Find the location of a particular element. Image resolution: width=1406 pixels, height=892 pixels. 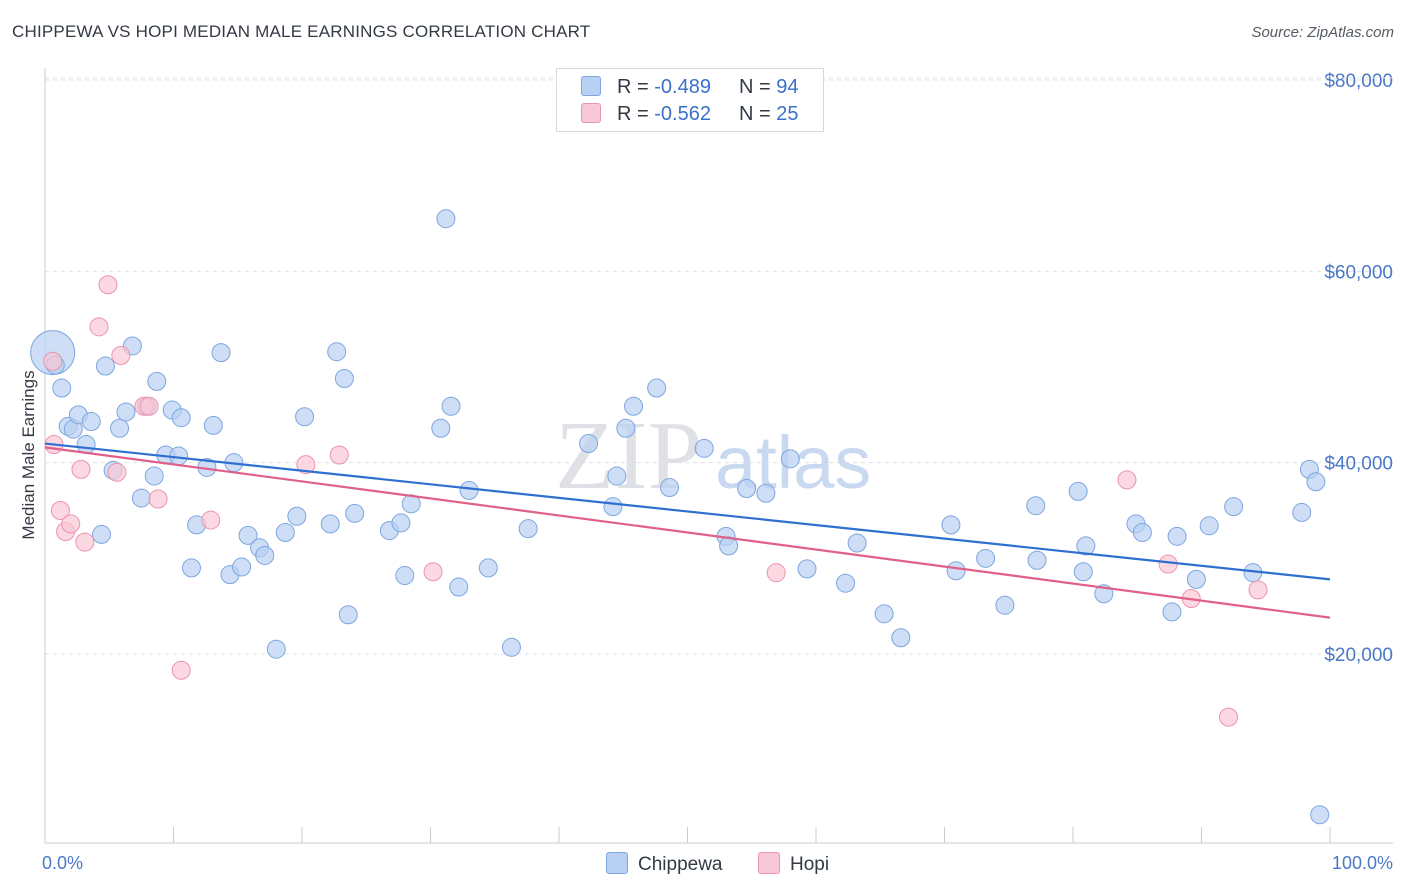

y-axis-label: Median Male Earnings is located at coordinates (28, 454).